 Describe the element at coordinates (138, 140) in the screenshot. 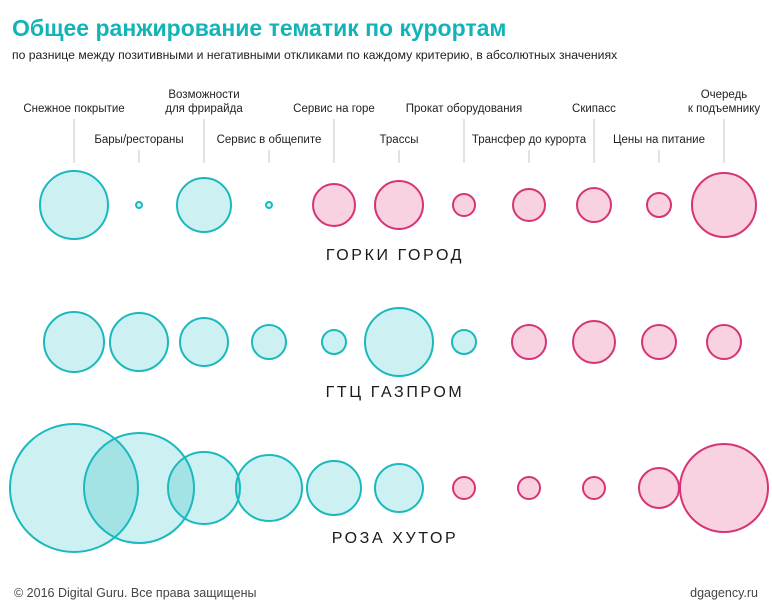

I see `category-label: Бары/рестораны` at that location.